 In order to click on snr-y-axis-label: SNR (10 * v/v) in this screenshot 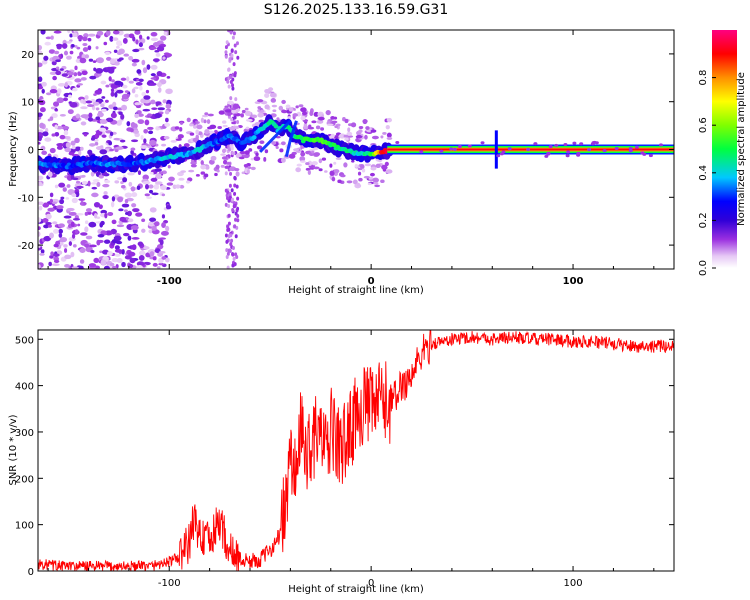, I will do `click(13, 449)`.